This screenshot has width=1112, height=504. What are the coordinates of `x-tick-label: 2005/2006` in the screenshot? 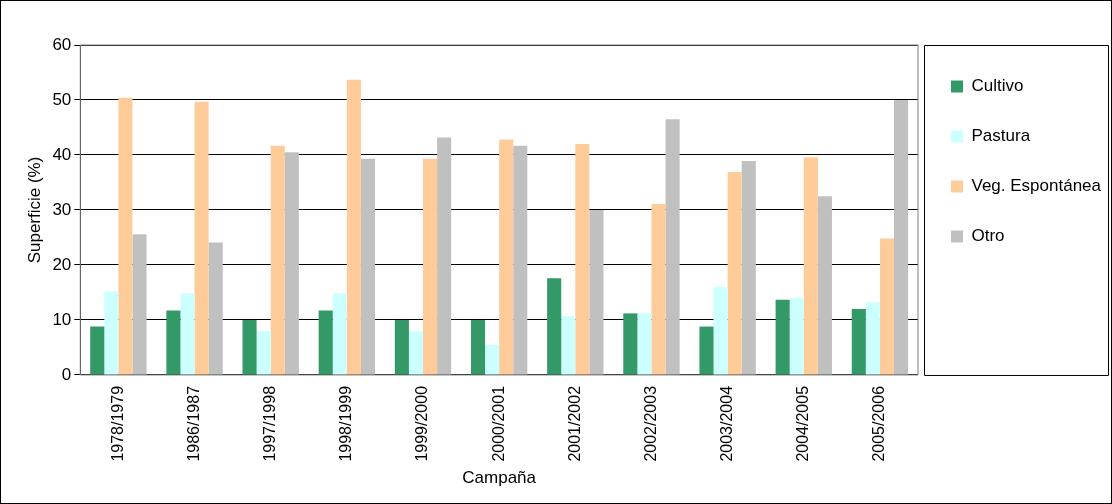 It's located at (879, 423).